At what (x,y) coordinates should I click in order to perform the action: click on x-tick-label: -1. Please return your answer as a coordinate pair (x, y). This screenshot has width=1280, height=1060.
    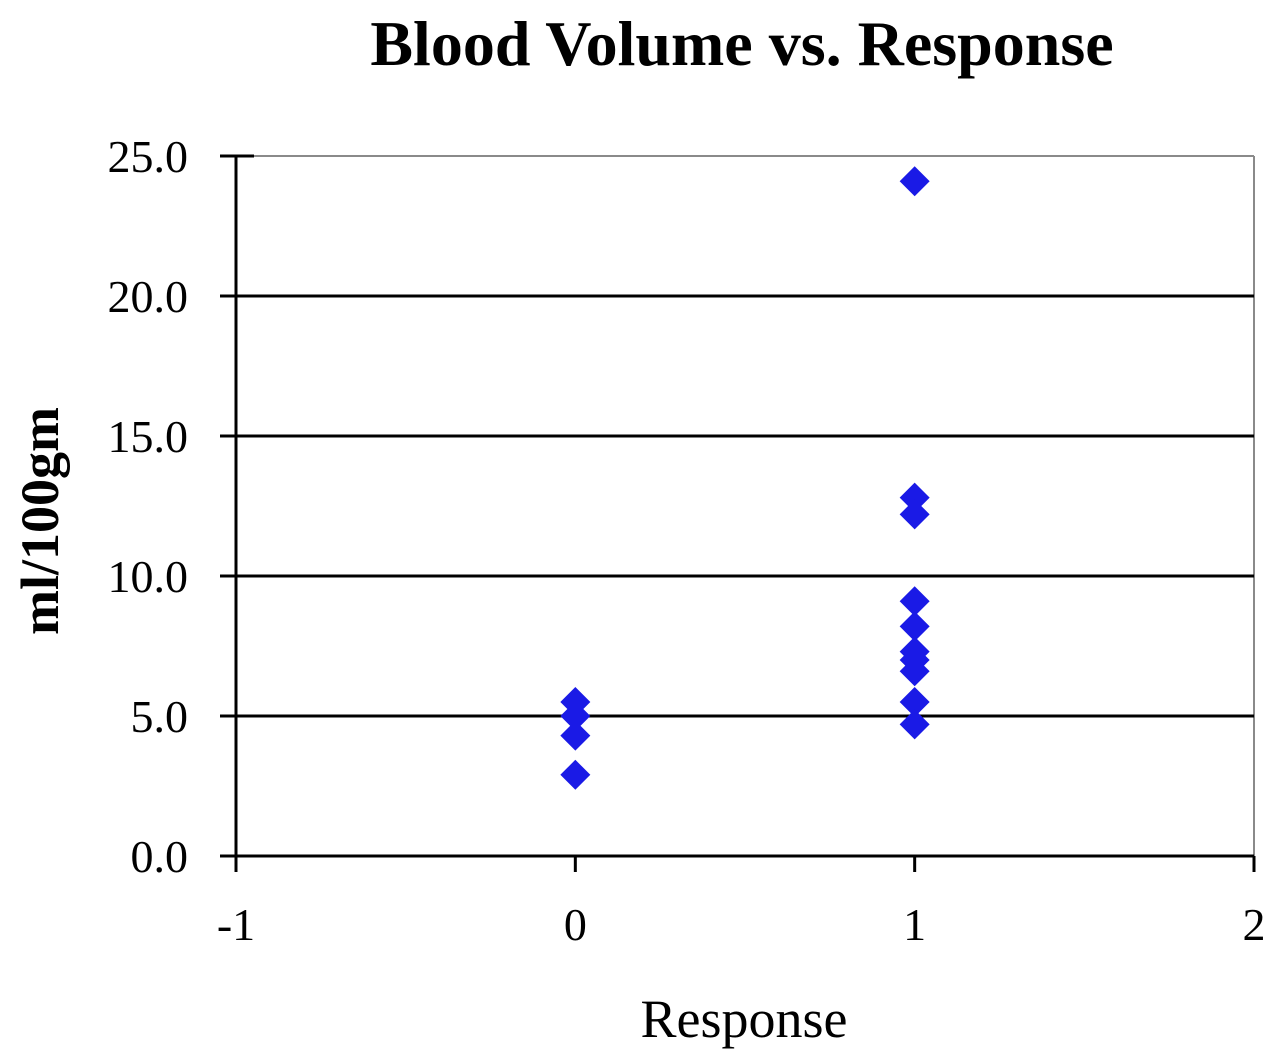
    Looking at the image, I should click on (236, 924).